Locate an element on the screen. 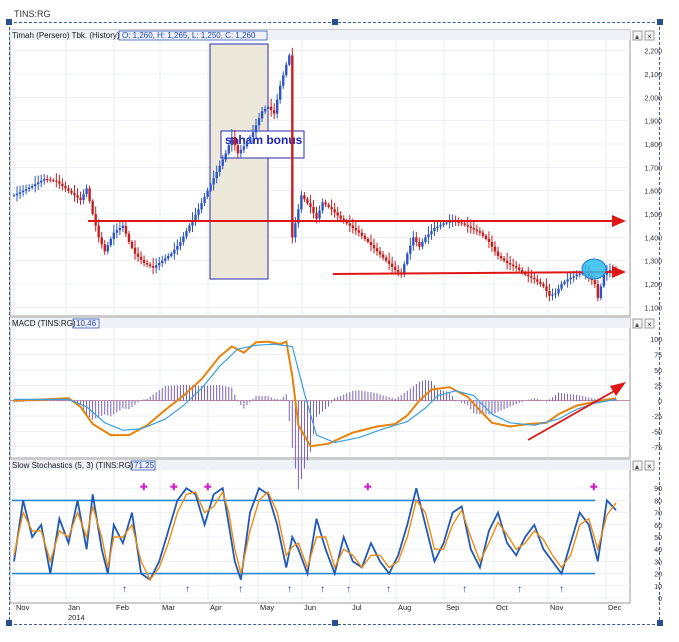  stoch-panel-collapse-button is located at coordinates (637, 465).